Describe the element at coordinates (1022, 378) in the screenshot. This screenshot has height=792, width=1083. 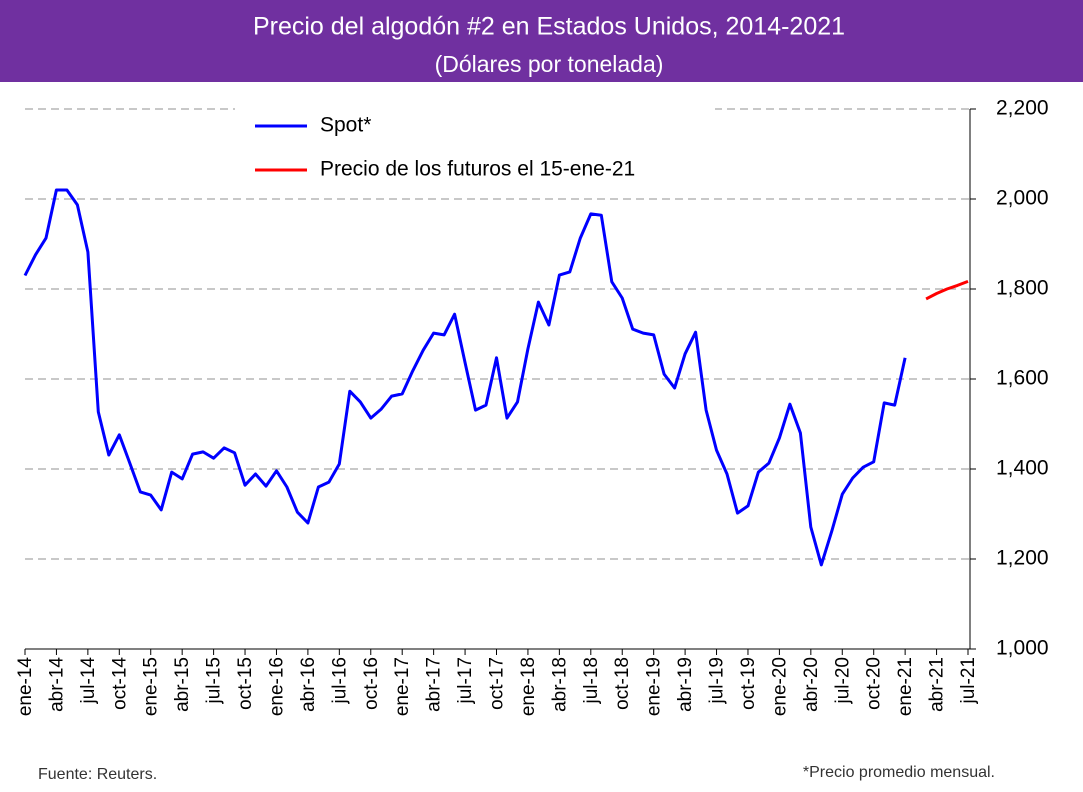
I see `y-tick-label: 1,600` at that location.